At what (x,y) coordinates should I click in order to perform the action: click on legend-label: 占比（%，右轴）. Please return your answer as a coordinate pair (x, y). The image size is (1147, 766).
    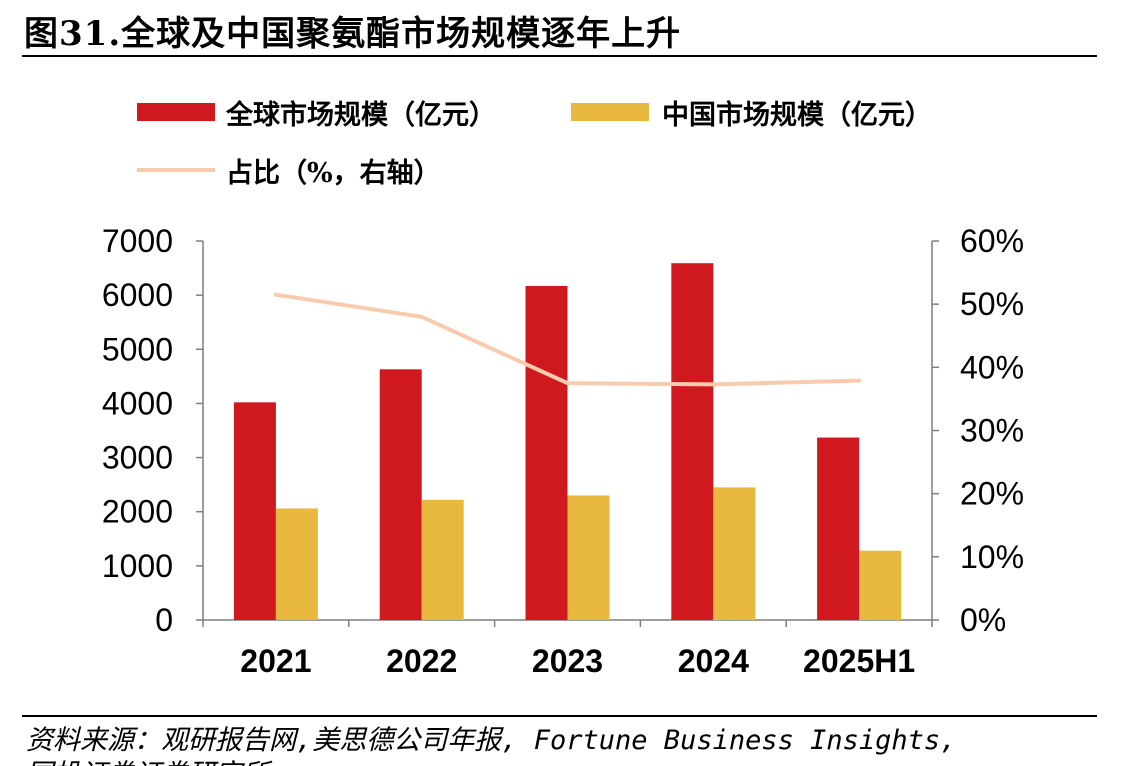
    Looking at the image, I should click on (333, 173).